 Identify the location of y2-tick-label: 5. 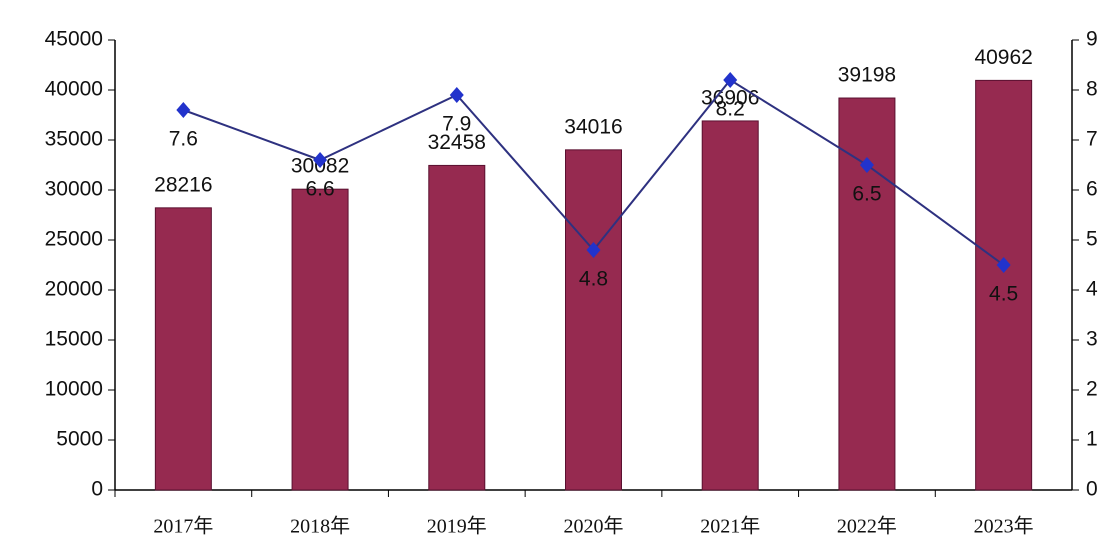
(1092, 239).